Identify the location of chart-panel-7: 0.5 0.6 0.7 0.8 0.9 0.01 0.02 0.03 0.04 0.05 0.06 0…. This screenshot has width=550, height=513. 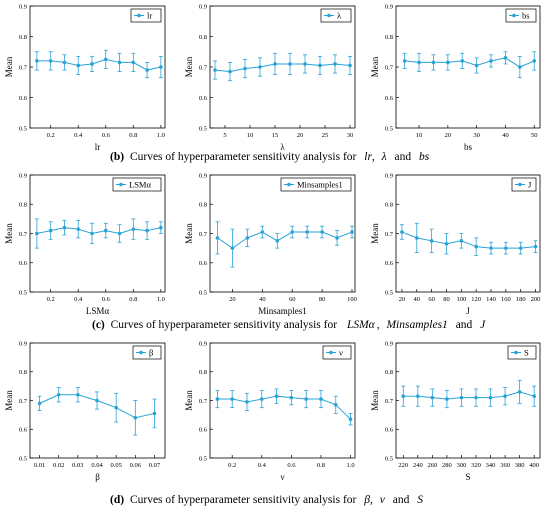
(85, 411).